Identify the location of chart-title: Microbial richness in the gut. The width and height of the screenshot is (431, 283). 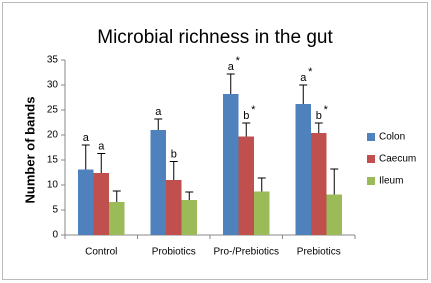
(215, 37).